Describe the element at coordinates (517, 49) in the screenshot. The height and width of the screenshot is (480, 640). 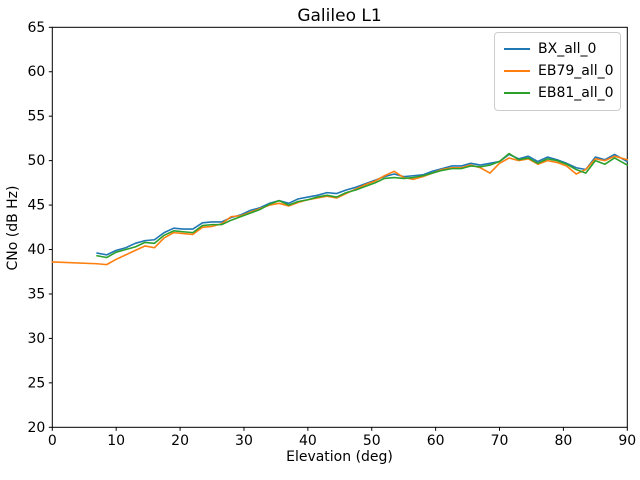
I see `legend-line-swatch-blue` at that location.